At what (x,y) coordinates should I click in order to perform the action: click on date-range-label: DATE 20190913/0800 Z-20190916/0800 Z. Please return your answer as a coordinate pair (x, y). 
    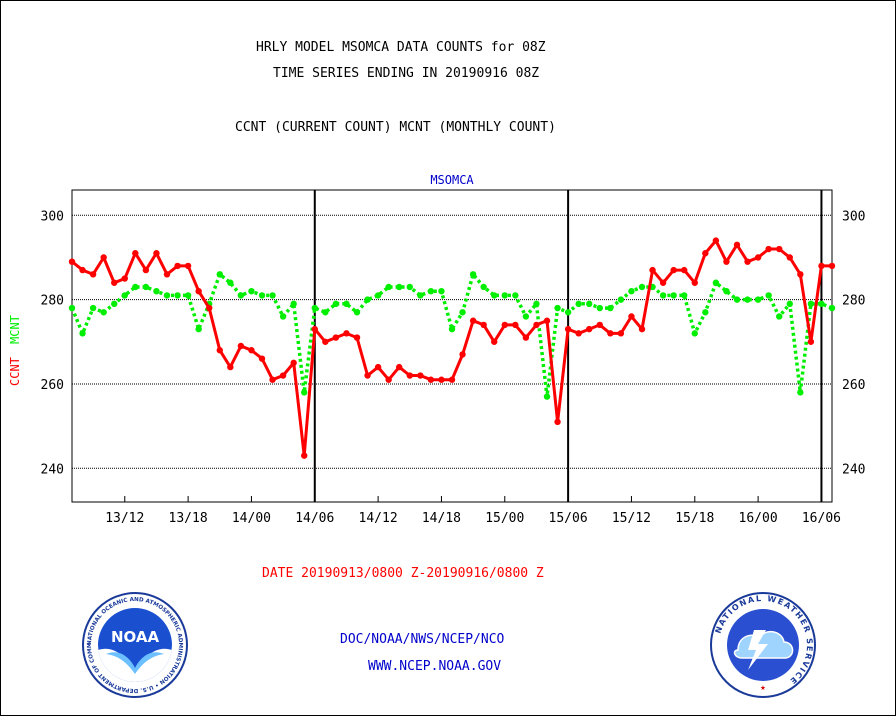
    Looking at the image, I should click on (403, 573).